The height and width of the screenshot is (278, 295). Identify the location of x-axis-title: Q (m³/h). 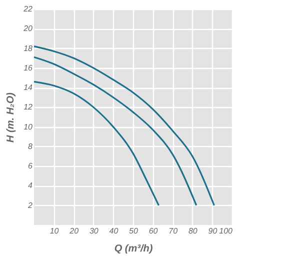
(134, 249).